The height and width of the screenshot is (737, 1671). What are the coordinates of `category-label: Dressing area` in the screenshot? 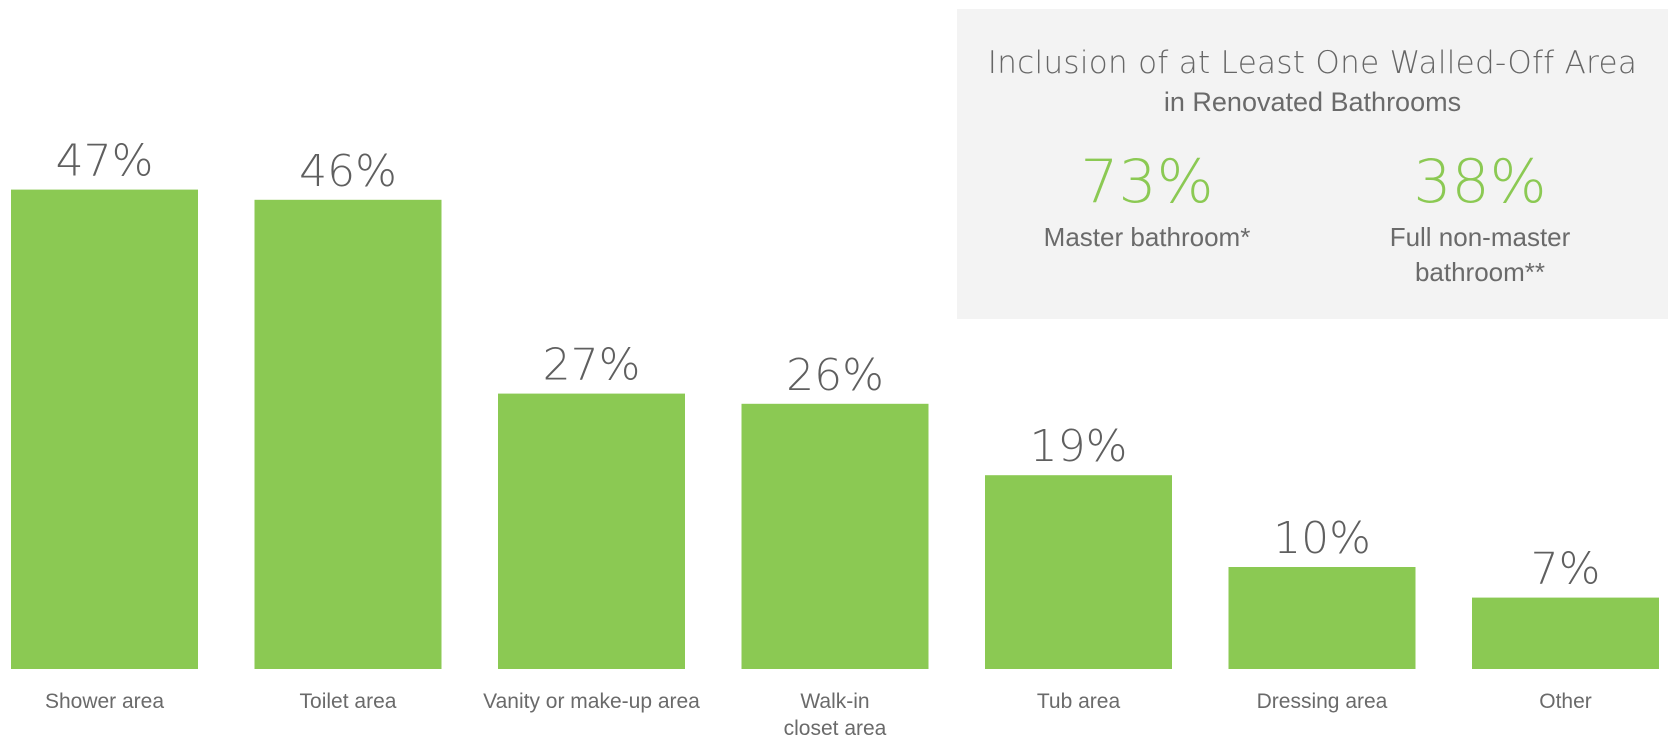 It's located at (1322, 701).